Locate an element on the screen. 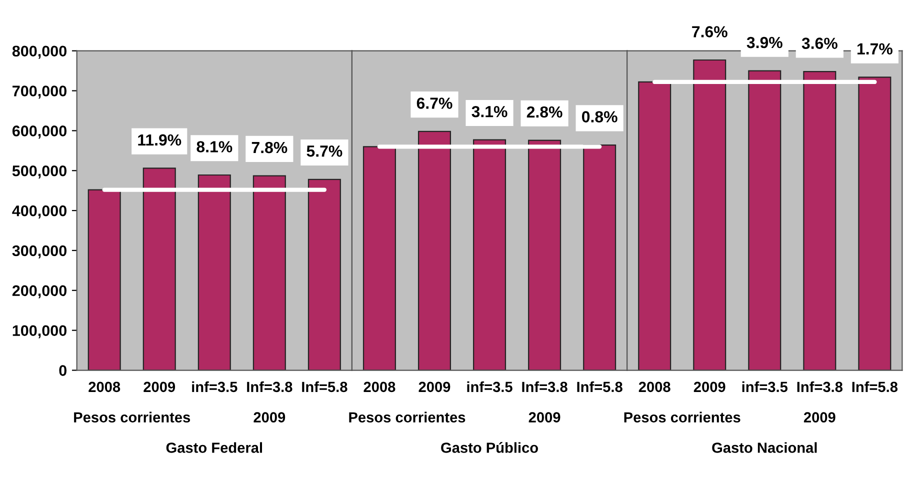 This screenshot has height=484, width=904. y-tick-label: 100,000 is located at coordinates (39, 331).